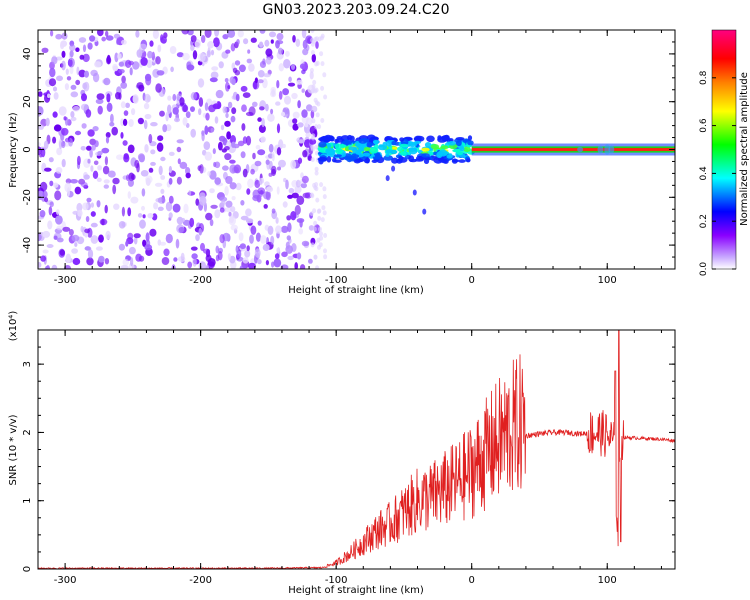  Describe the element at coordinates (27, 149) in the screenshot. I see `y-tick-label: 0` at that location.